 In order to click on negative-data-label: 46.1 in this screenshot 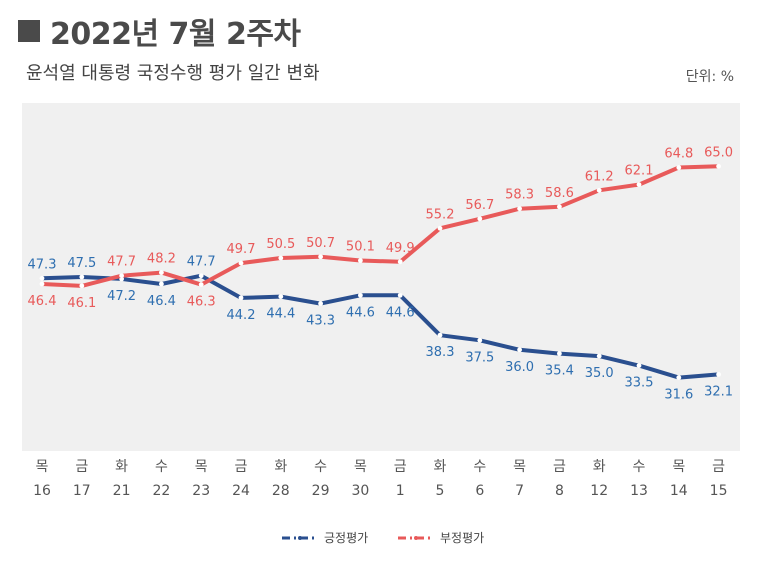, I will do `click(81, 303)`.